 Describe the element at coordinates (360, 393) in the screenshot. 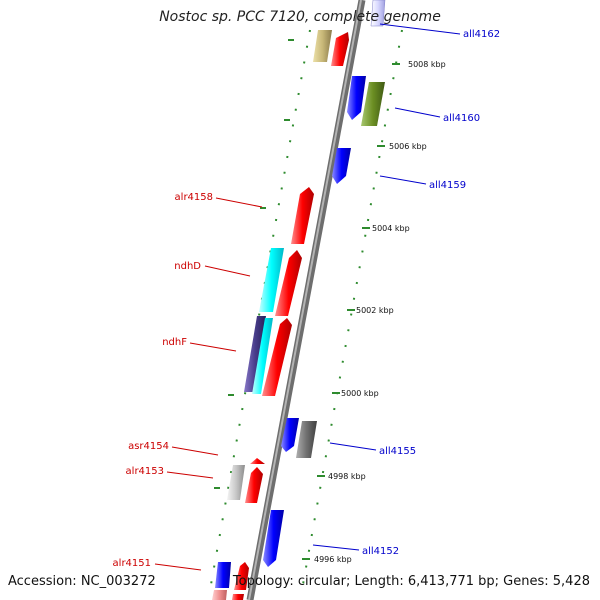

I see `coordinate-label-5000: 5000 kbp` at that location.